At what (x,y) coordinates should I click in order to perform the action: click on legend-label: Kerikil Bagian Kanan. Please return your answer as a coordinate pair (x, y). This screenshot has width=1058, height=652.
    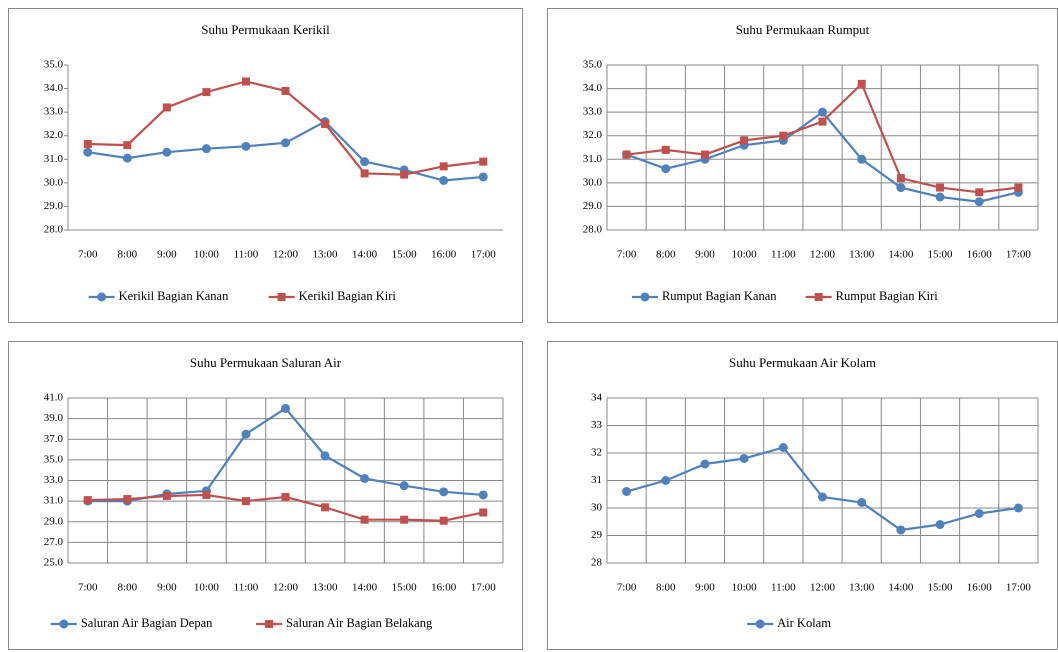
    Looking at the image, I should click on (174, 296).